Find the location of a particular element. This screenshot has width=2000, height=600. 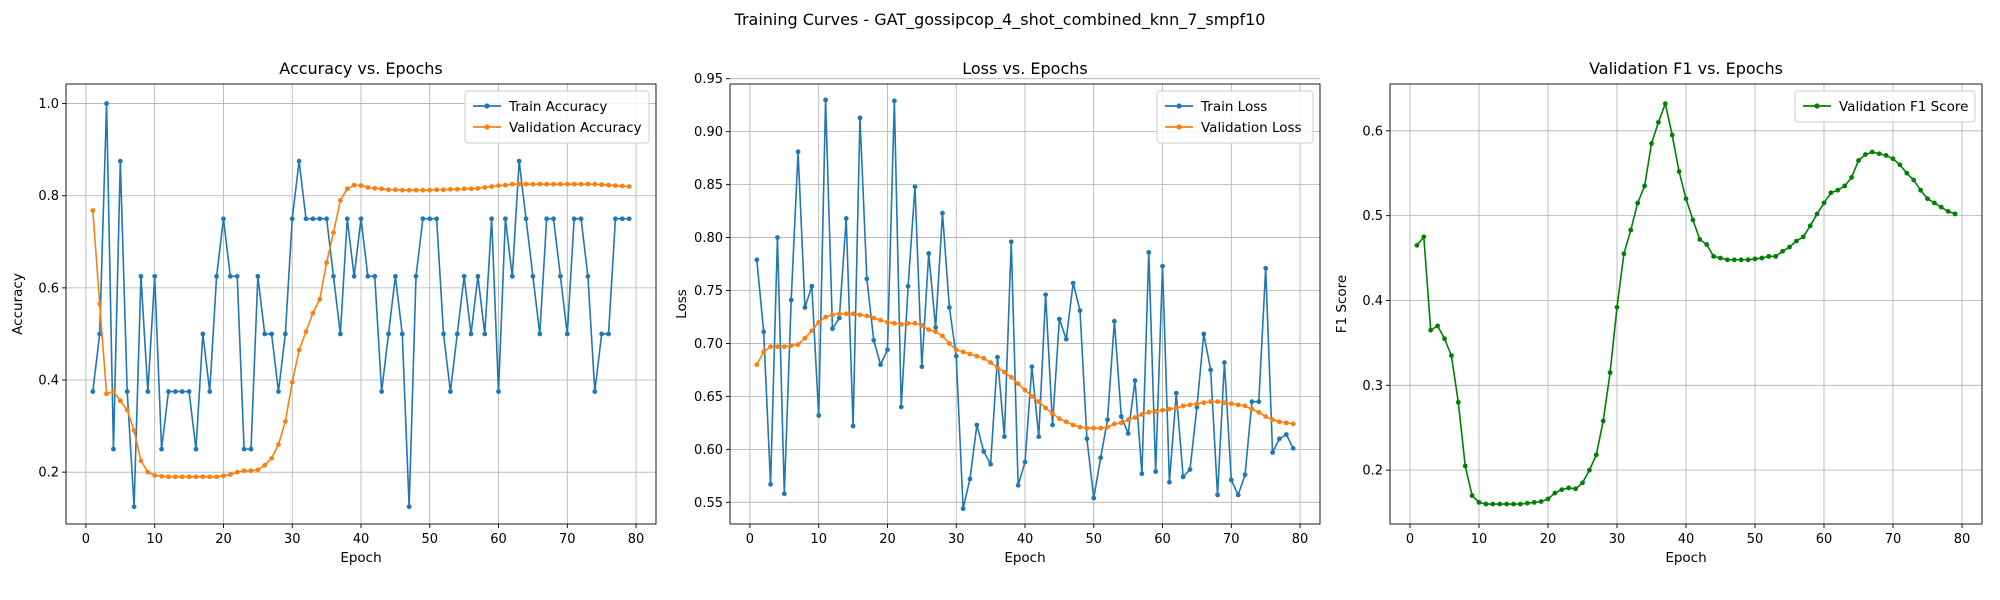

chart-title: Loss vs. Epochs is located at coordinates (1024, 68).